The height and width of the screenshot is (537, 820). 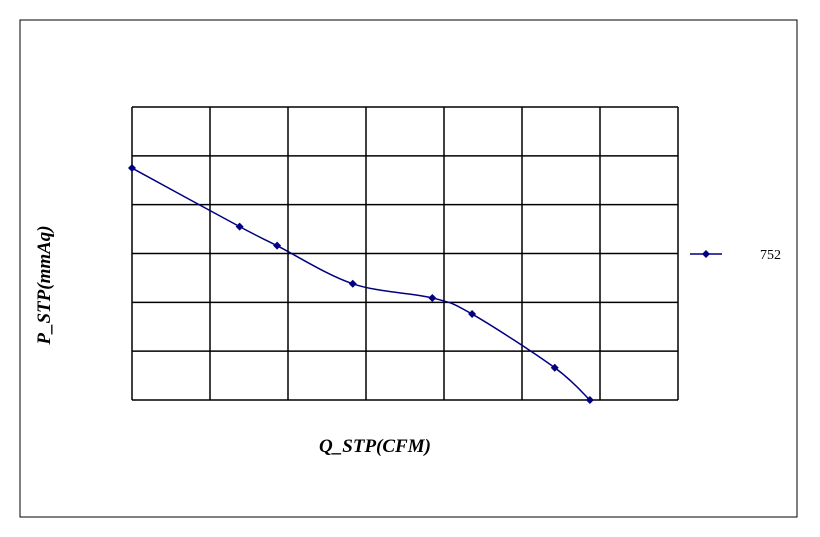 What do you see at coordinates (770, 255) in the screenshot?
I see `legend-label: 752` at bounding box center [770, 255].